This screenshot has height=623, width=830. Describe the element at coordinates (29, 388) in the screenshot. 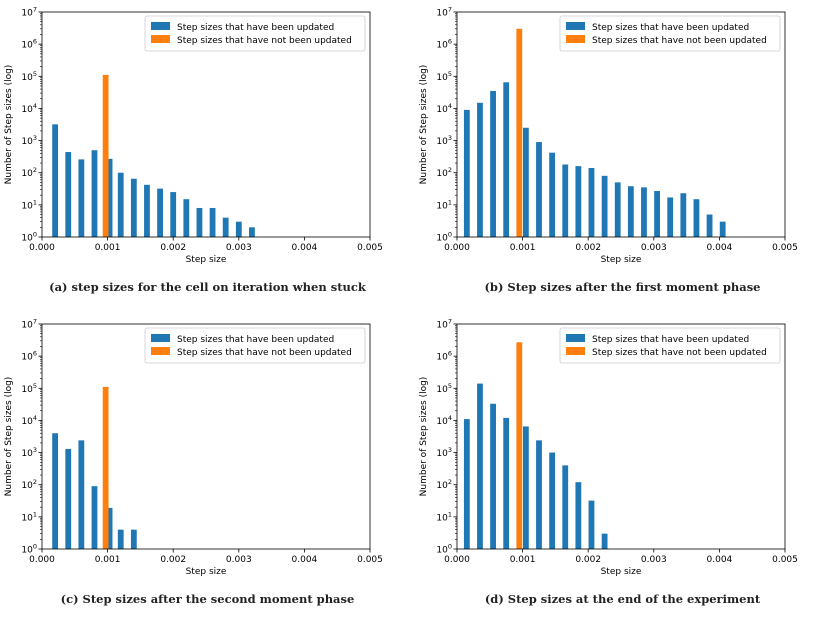

I see `y-tick-label: 10⁵` at that location.